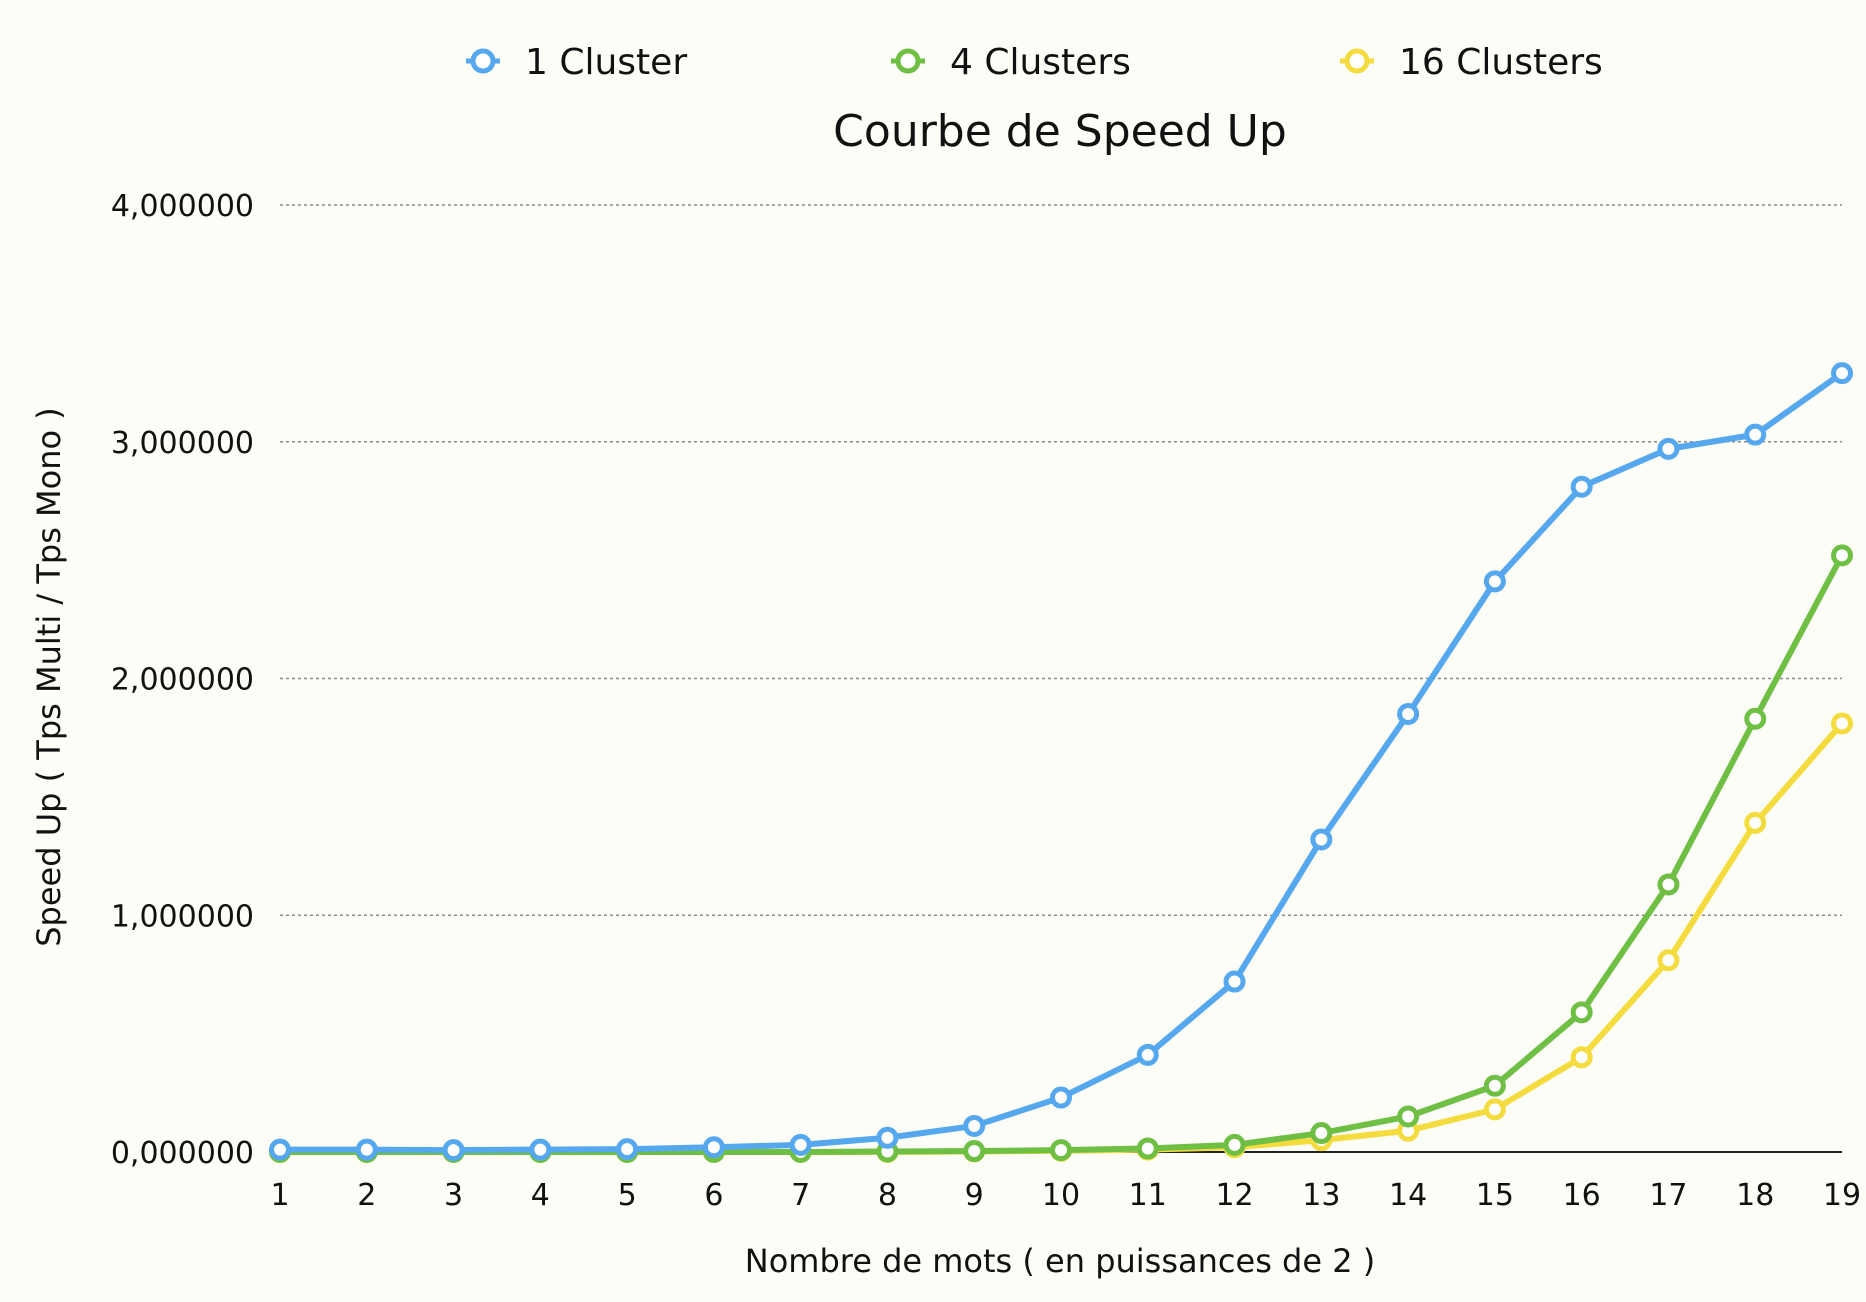 The width and height of the screenshot is (1866, 1302). I want to click on y-tick-label: 4,000000, so click(182, 206).